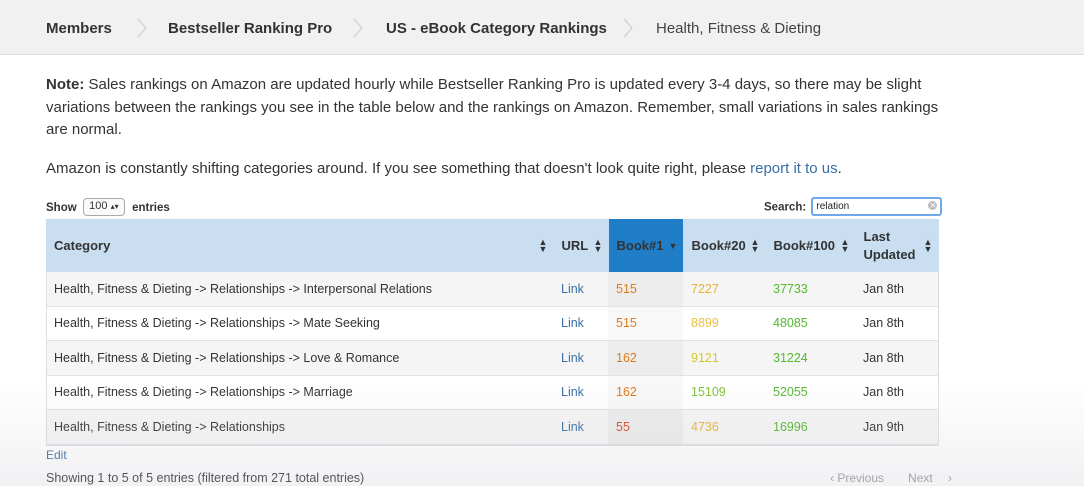  I want to click on cell-book100: 31224, so click(810, 358).